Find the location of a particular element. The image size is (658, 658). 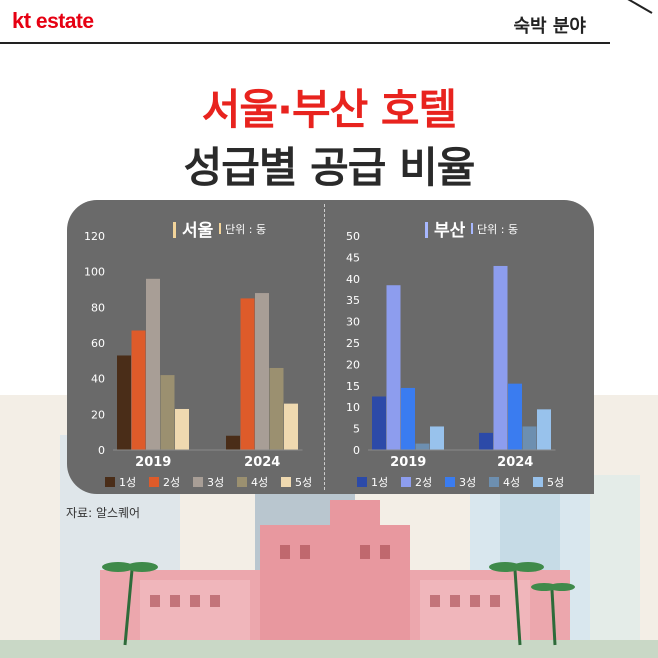

kt-estate-logo: kt estate is located at coordinates (53, 21).